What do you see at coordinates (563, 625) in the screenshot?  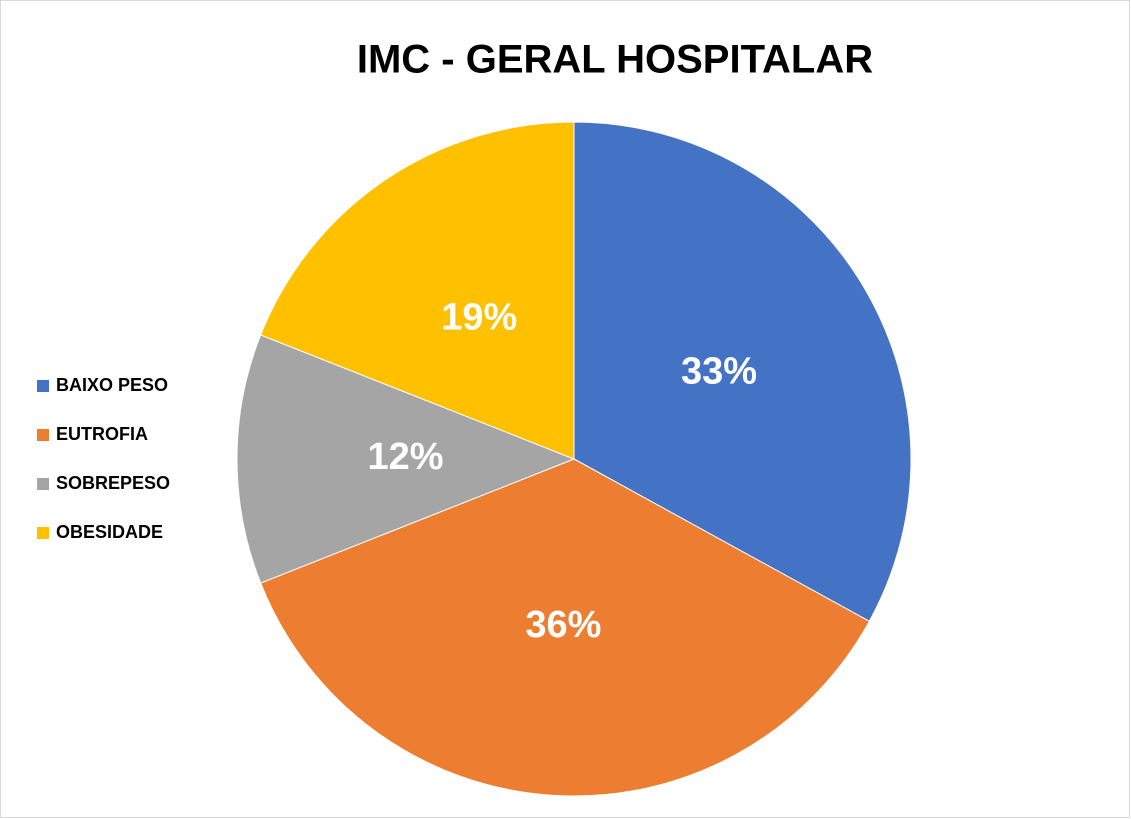 I see `data-label: 36%` at bounding box center [563, 625].